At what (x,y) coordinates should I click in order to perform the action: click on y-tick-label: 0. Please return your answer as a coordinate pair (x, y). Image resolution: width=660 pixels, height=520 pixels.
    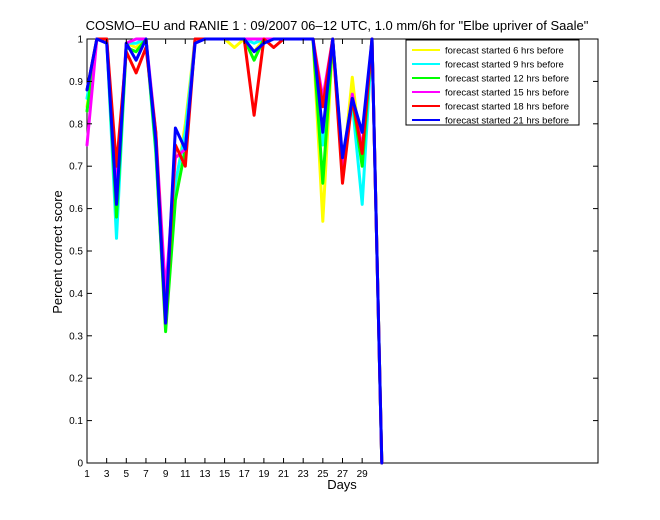
    Looking at the image, I should click on (80, 464).